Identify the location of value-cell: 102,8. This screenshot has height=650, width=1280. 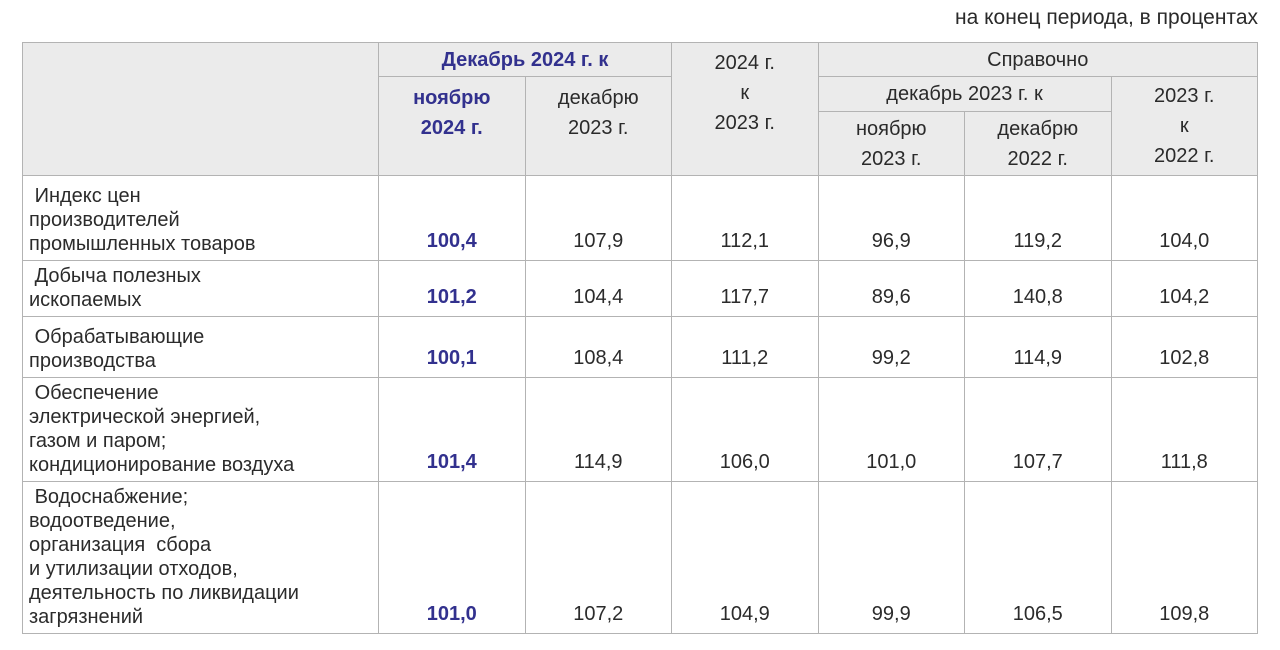
(1184, 347).